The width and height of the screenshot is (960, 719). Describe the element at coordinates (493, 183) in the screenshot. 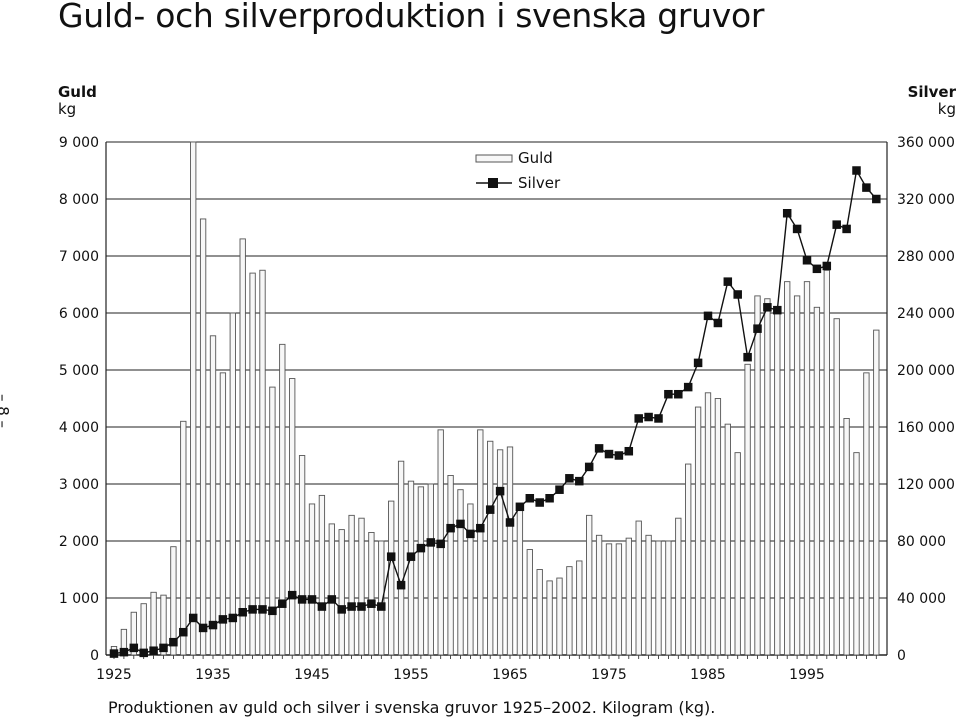

I see `legend-silver-marker` at that location.